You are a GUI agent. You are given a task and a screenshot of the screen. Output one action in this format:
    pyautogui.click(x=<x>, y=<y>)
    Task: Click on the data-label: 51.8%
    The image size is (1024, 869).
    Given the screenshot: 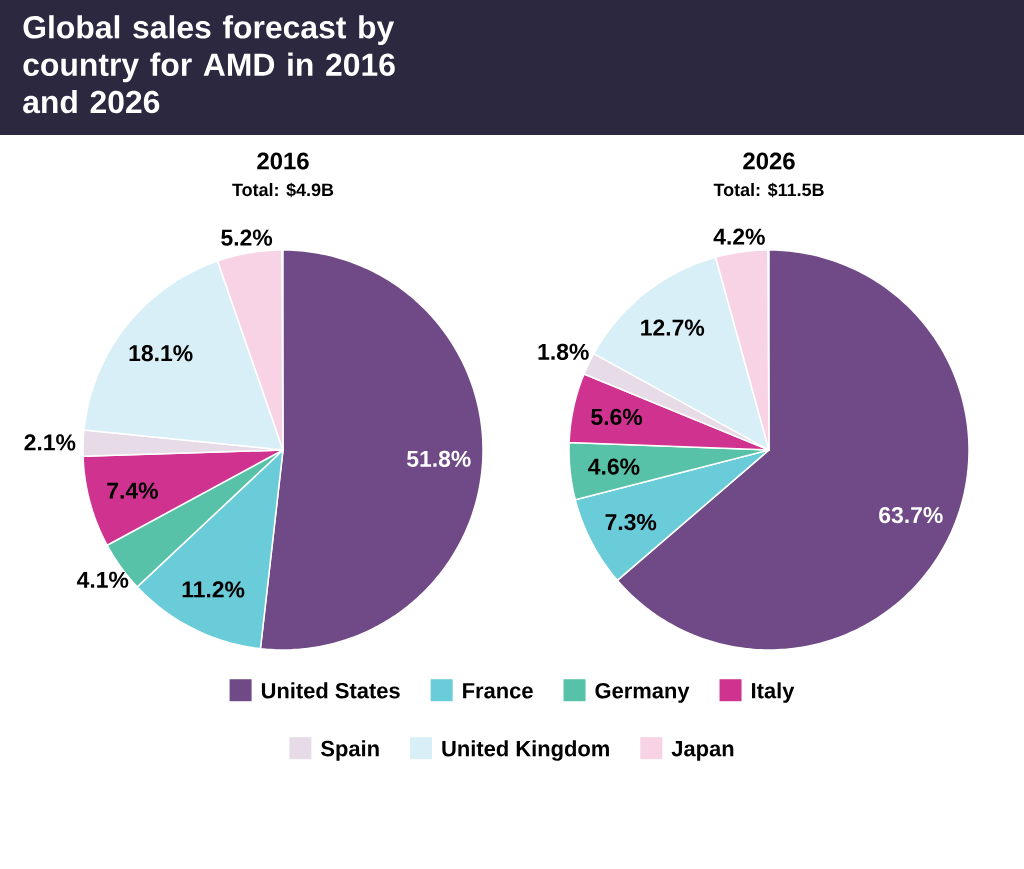 What is the action you would take?
    pyautogui.click(x=438, y=458)
    